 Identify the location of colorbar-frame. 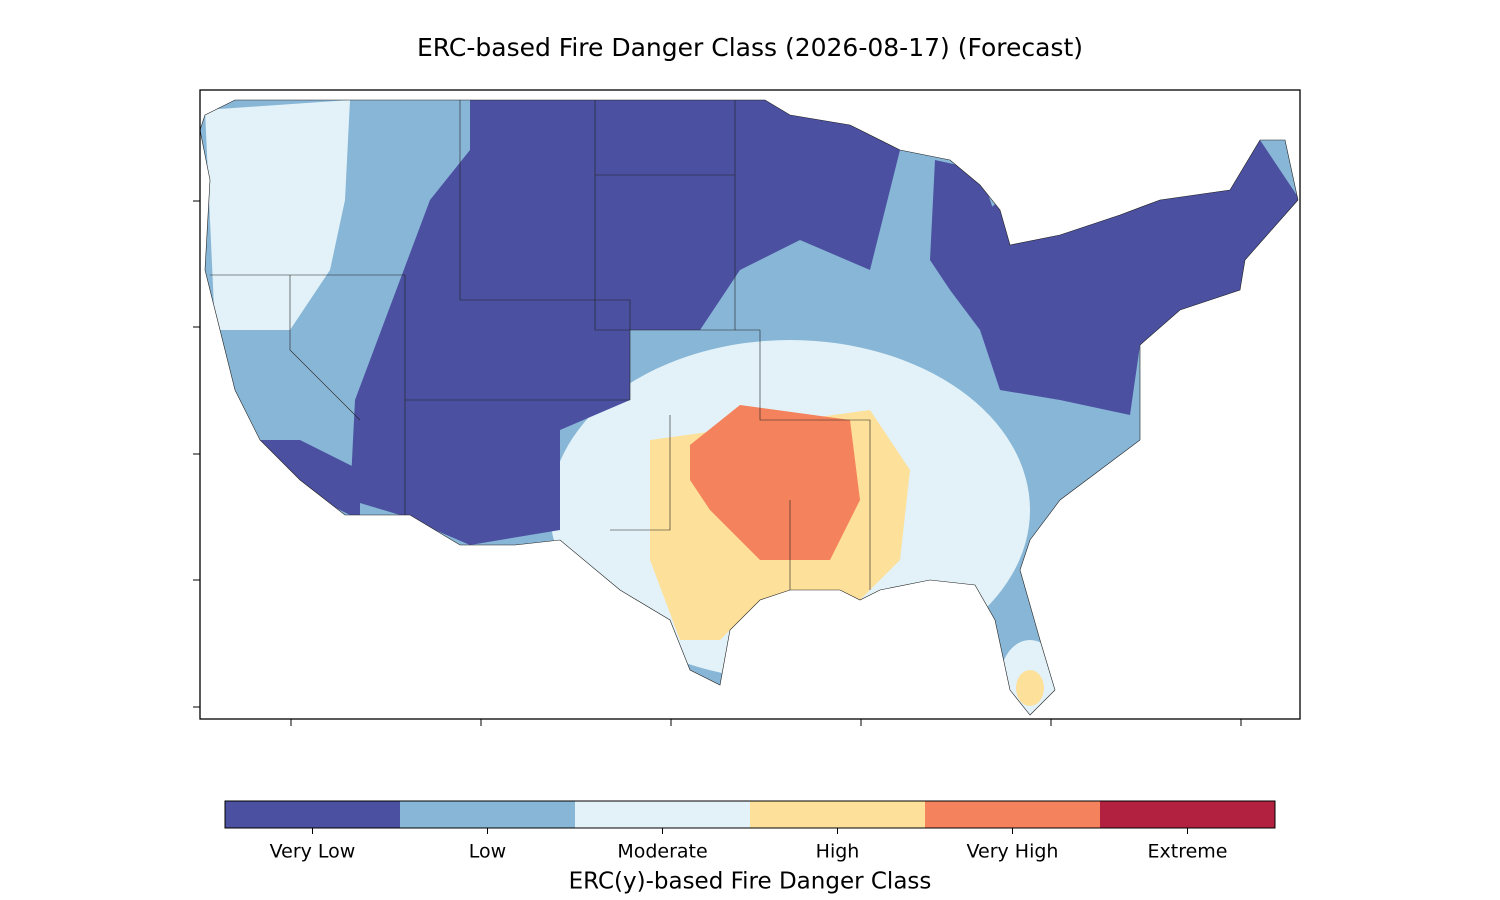
(750, 814).